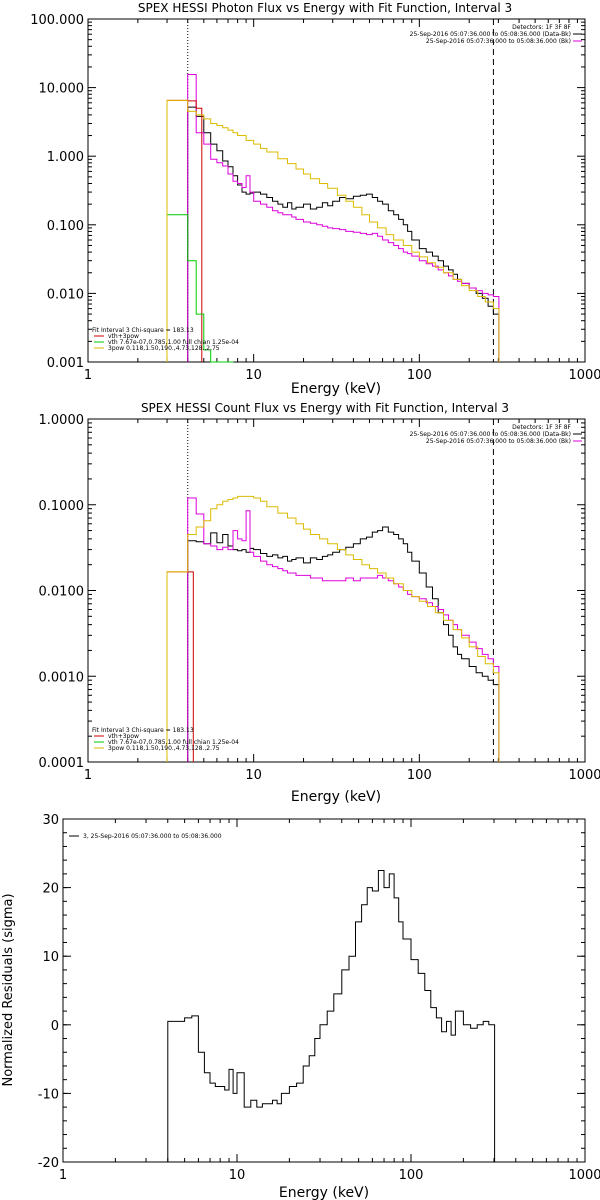  Describe the element at coordinates (62, 592) in the screenshot. I see `y-tick-label: 0.0100` at that location.